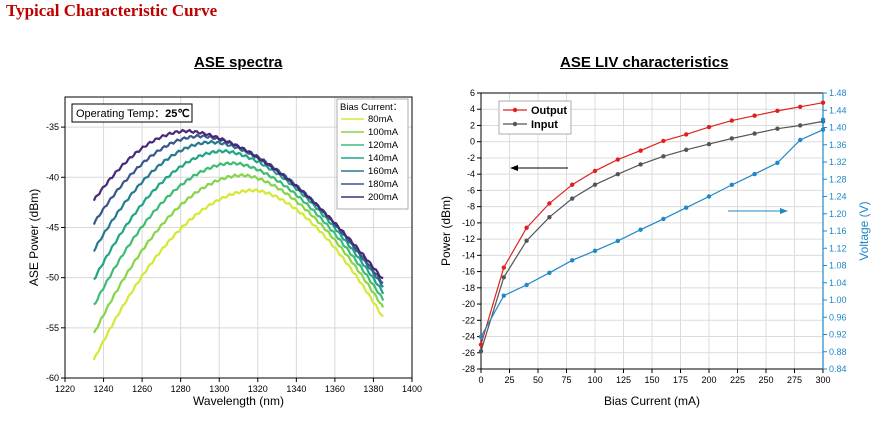 This screenshot has width=894, height=428. What do you see at coordinates (471, 190) in the screenshot?
I see `liv-y-tick-label: -6` at bounding box center [471, 190].